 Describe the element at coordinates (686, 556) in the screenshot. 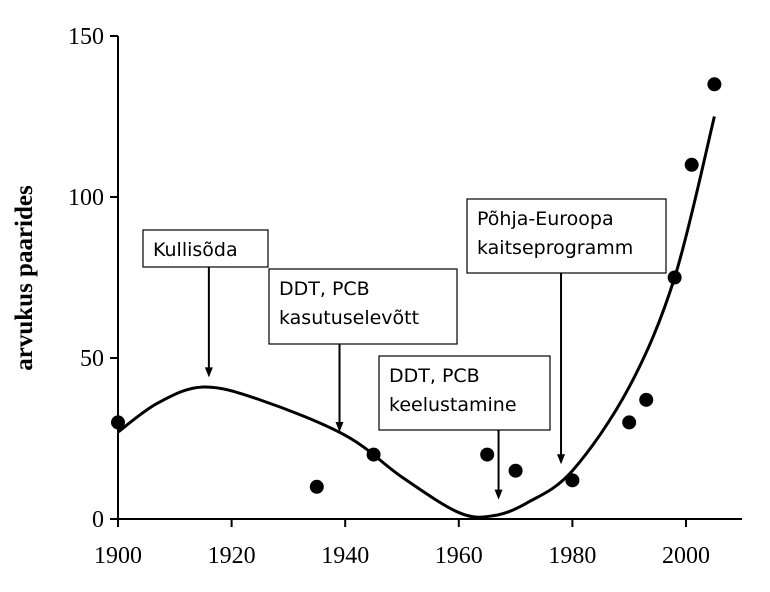

I see `x-tick-label: 2000` at that location.